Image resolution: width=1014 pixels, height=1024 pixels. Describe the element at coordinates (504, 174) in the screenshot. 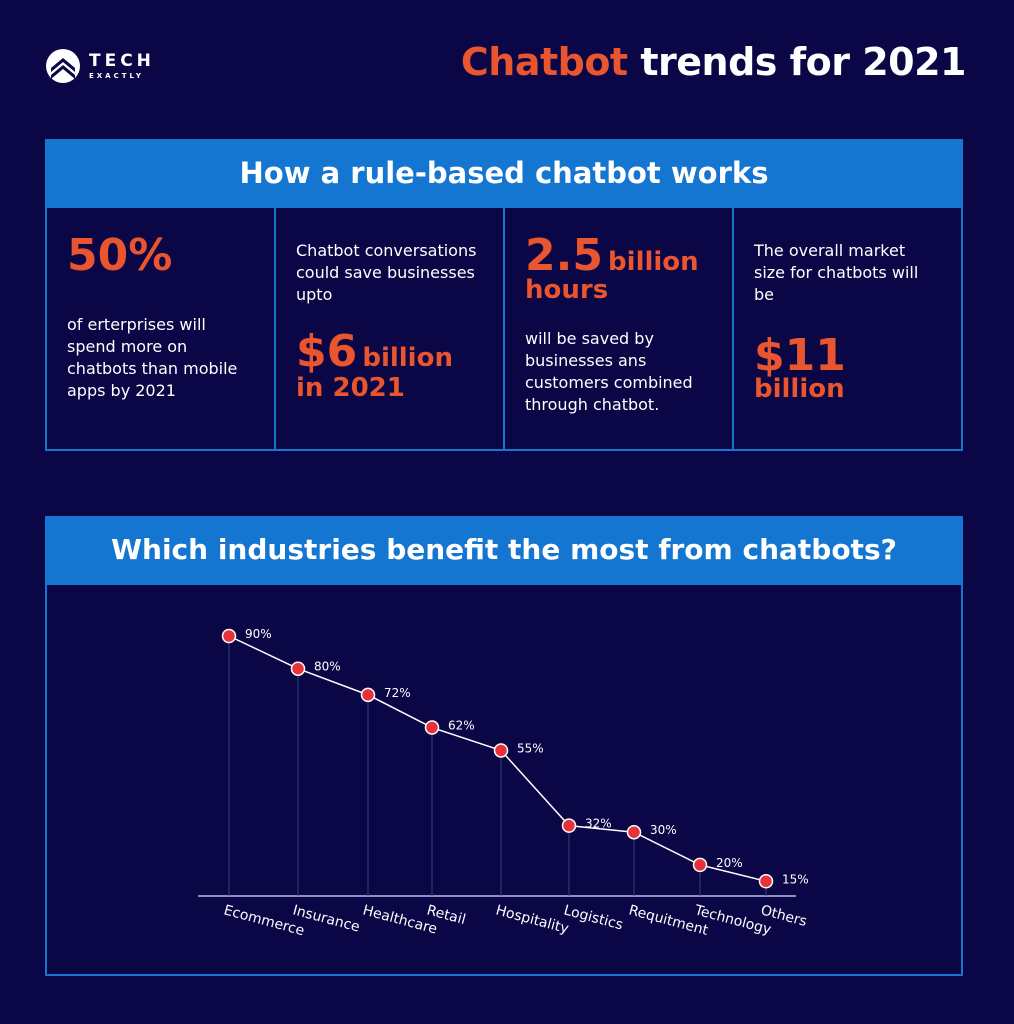

I see `stats-header: How a rule-based chatbot works` at that location.